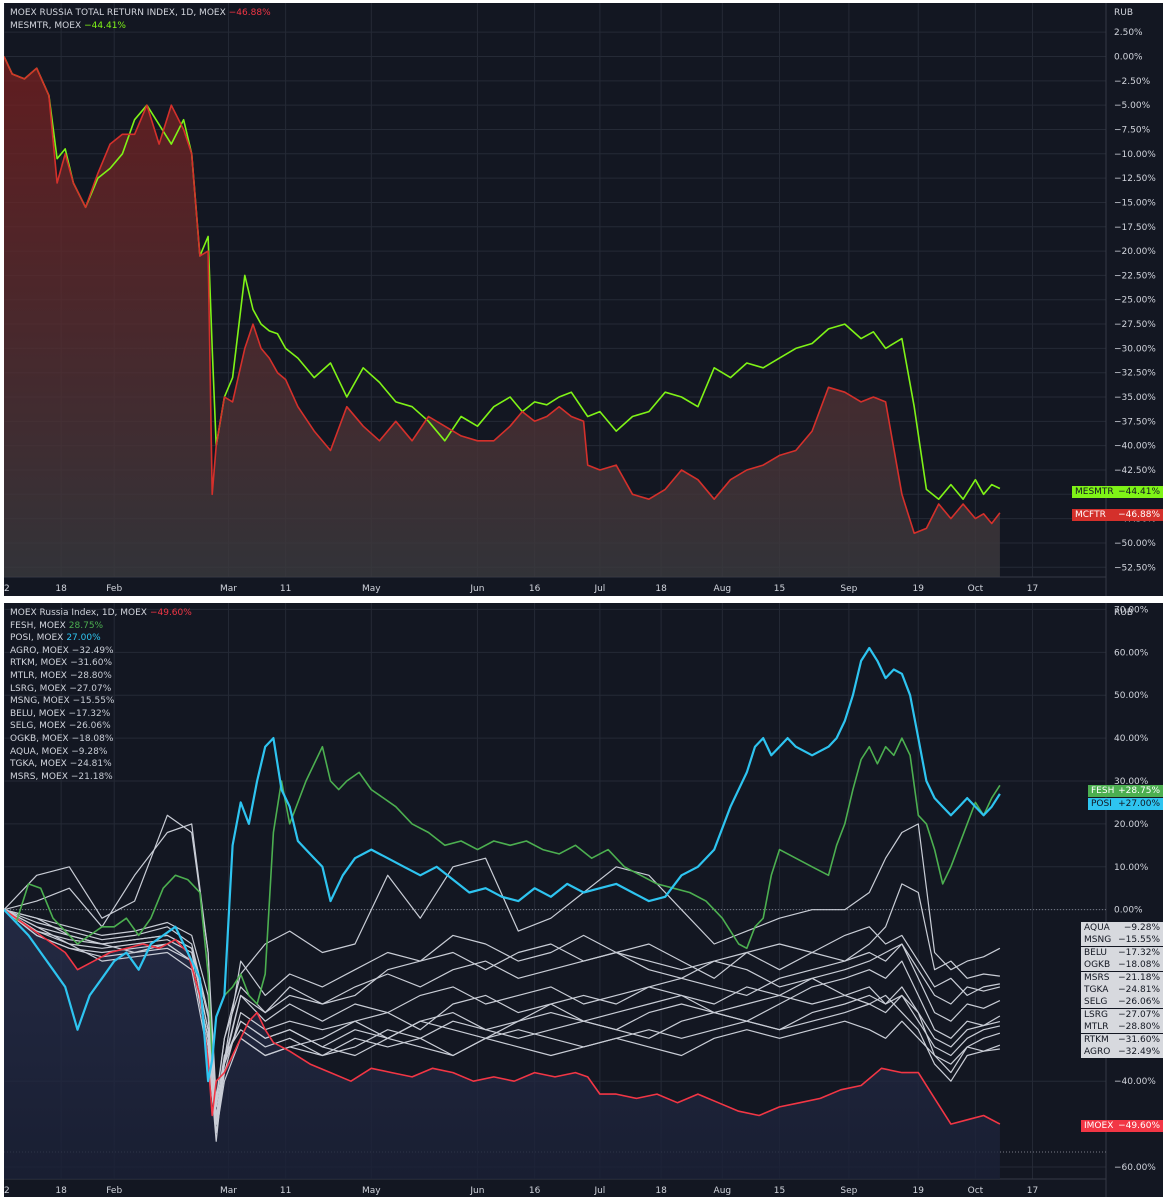 This screenshot has width=1167, height=1200. I want to click on bottom-end-tag-fesh: FESH +28.75%, so click(1125, 791).